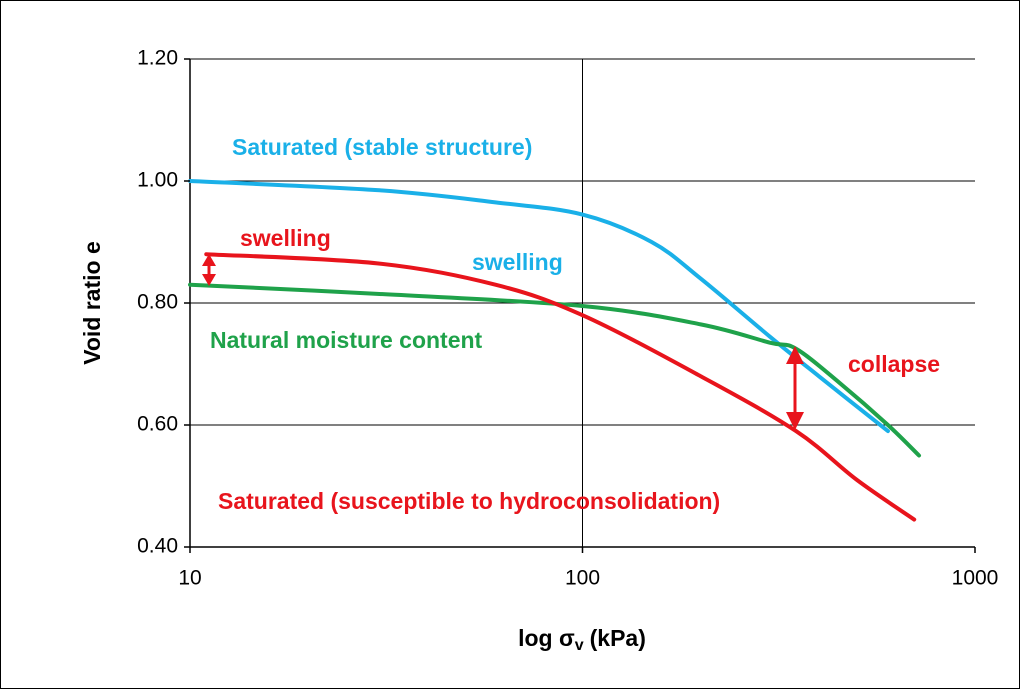  What do you see at coordinates (346, 340) in the screenshot?
I see `series-label: Natural moisture content` at bounding box center [346, 340].